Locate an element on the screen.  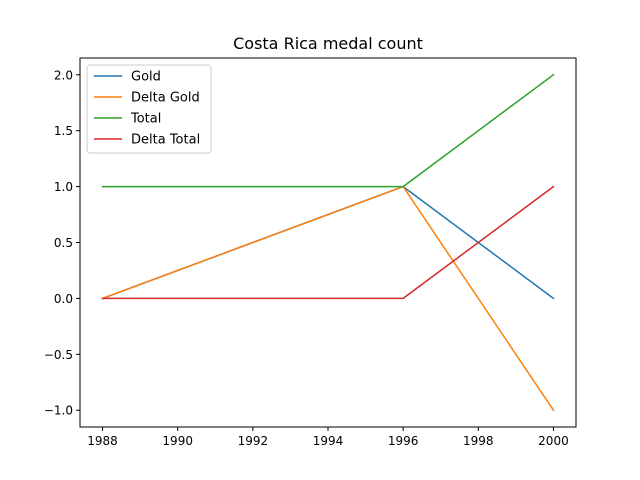
legend-label: Total is located at coordinates (145, 119).